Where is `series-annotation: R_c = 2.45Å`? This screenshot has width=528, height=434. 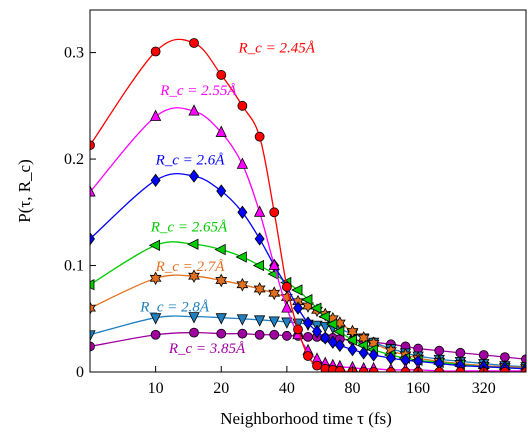
series-annotation: R_c = 2.45Å is located at coordinates (277, 49).